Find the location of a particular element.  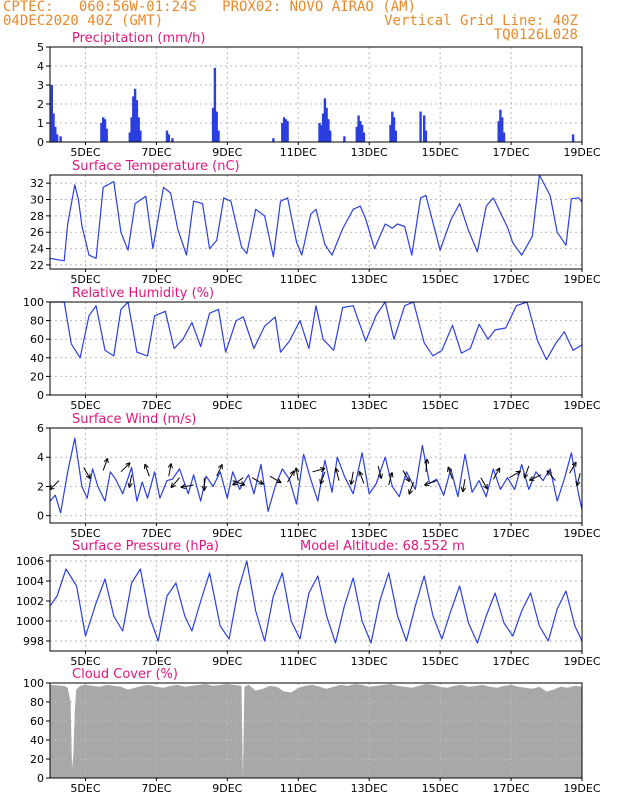

ytick-label-3-3: 6 is located at coordinates (40, 428).